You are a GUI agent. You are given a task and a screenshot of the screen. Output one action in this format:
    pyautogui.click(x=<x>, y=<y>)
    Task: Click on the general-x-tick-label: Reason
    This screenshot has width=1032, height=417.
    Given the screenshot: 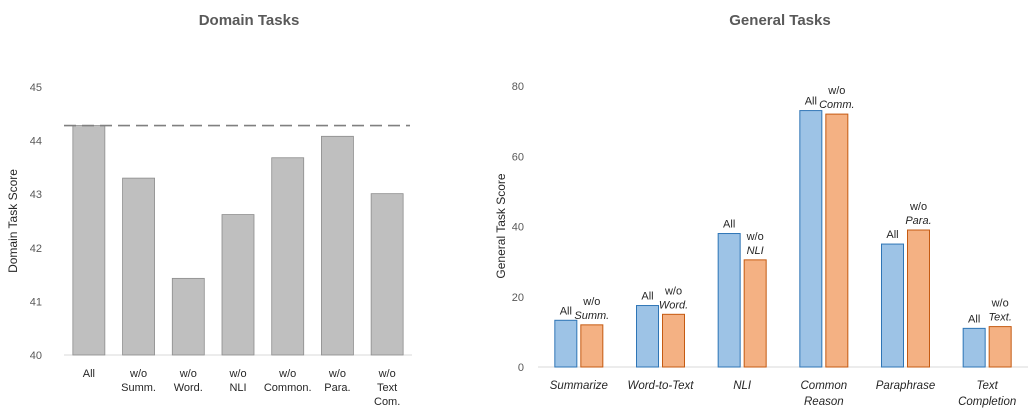 What is the action you would take?
    pyautogui.click(x=824, y=402)
    